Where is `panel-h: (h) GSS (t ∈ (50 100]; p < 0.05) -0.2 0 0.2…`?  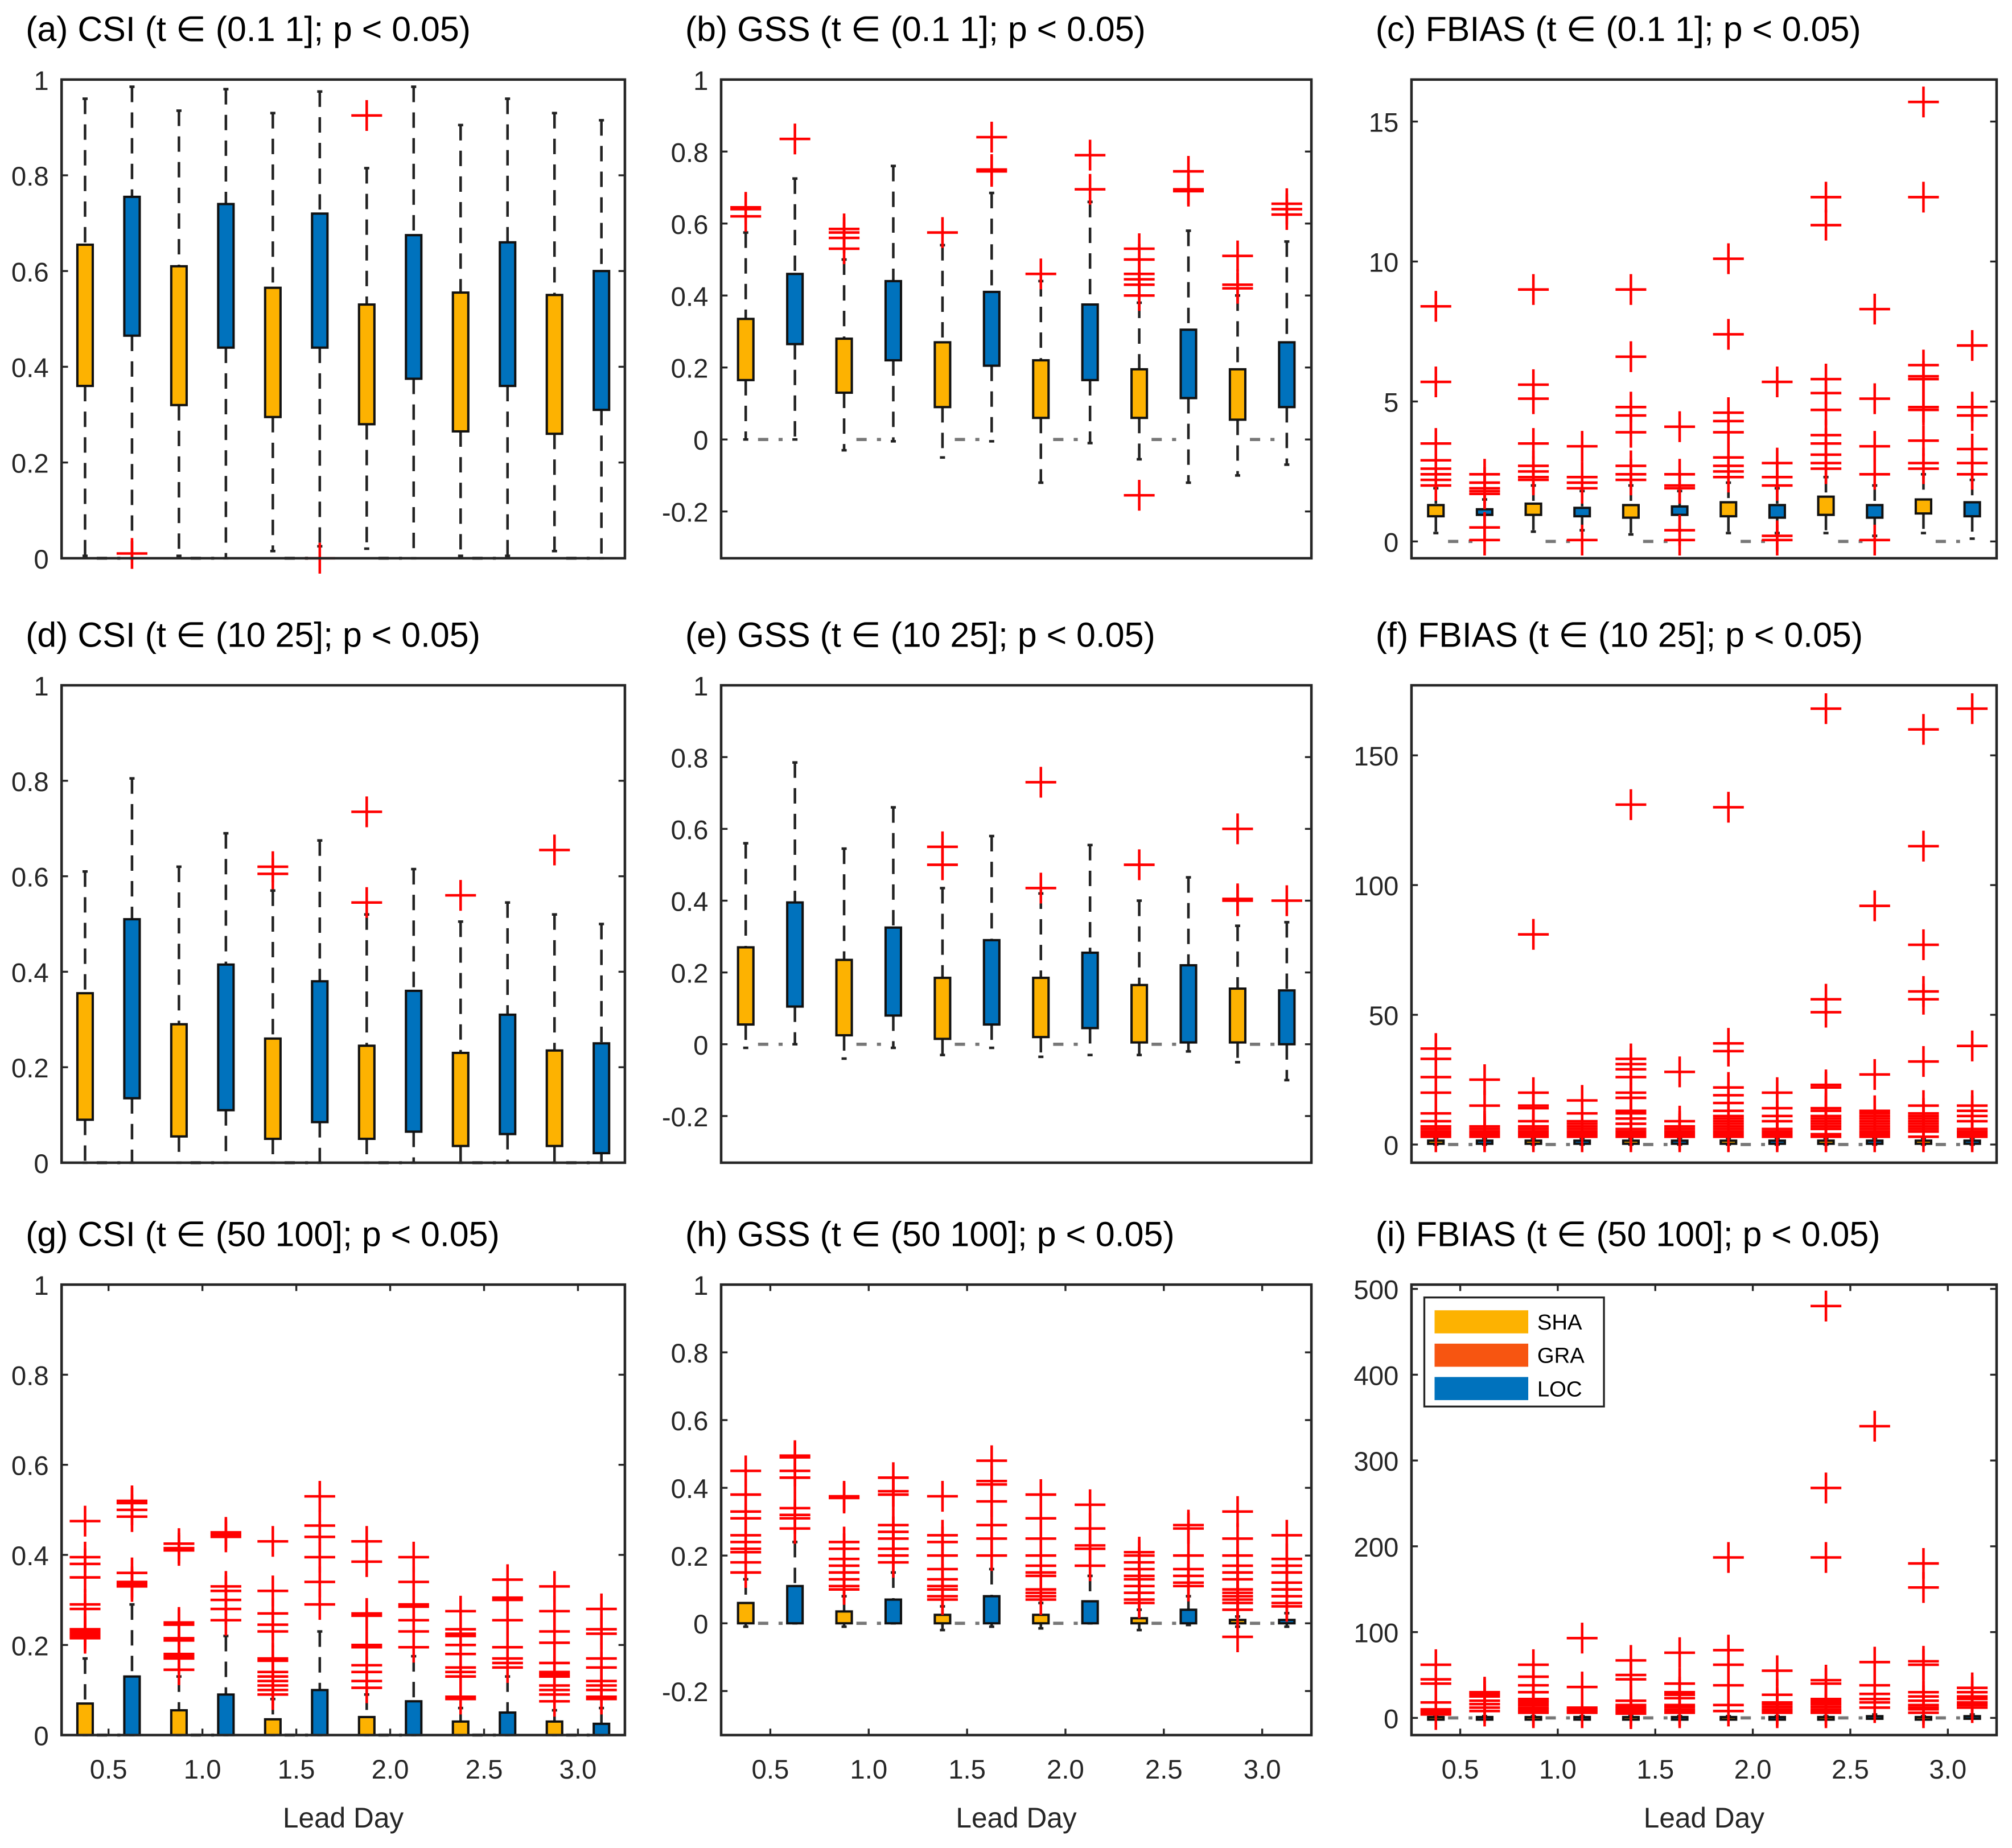
panel-h: (h) GSS (t ∈ (50 100]; p < 0.05) -0.2 0 0.2… is located at coordinates (987, 1524).